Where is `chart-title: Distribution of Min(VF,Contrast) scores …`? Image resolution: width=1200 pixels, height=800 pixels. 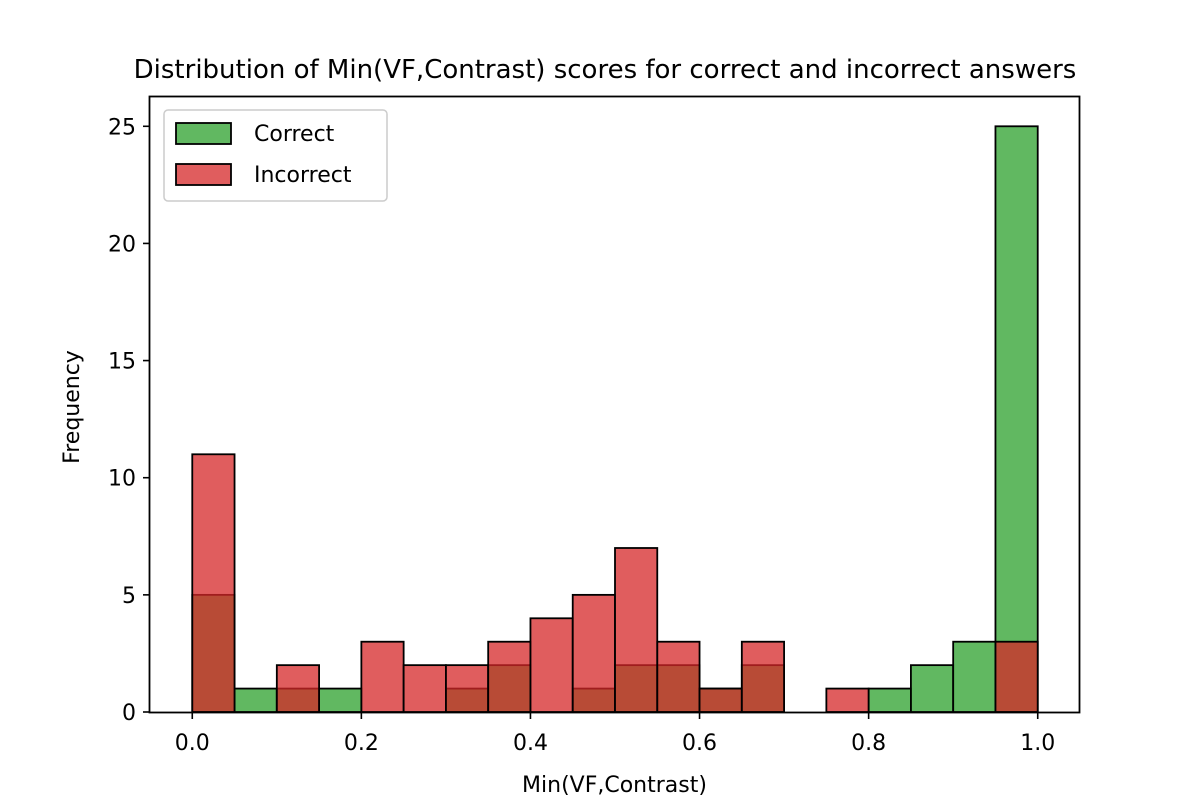
chart-title: Distribution of Min(VF,Contrast) scores … is located at coordinates (605, 70).